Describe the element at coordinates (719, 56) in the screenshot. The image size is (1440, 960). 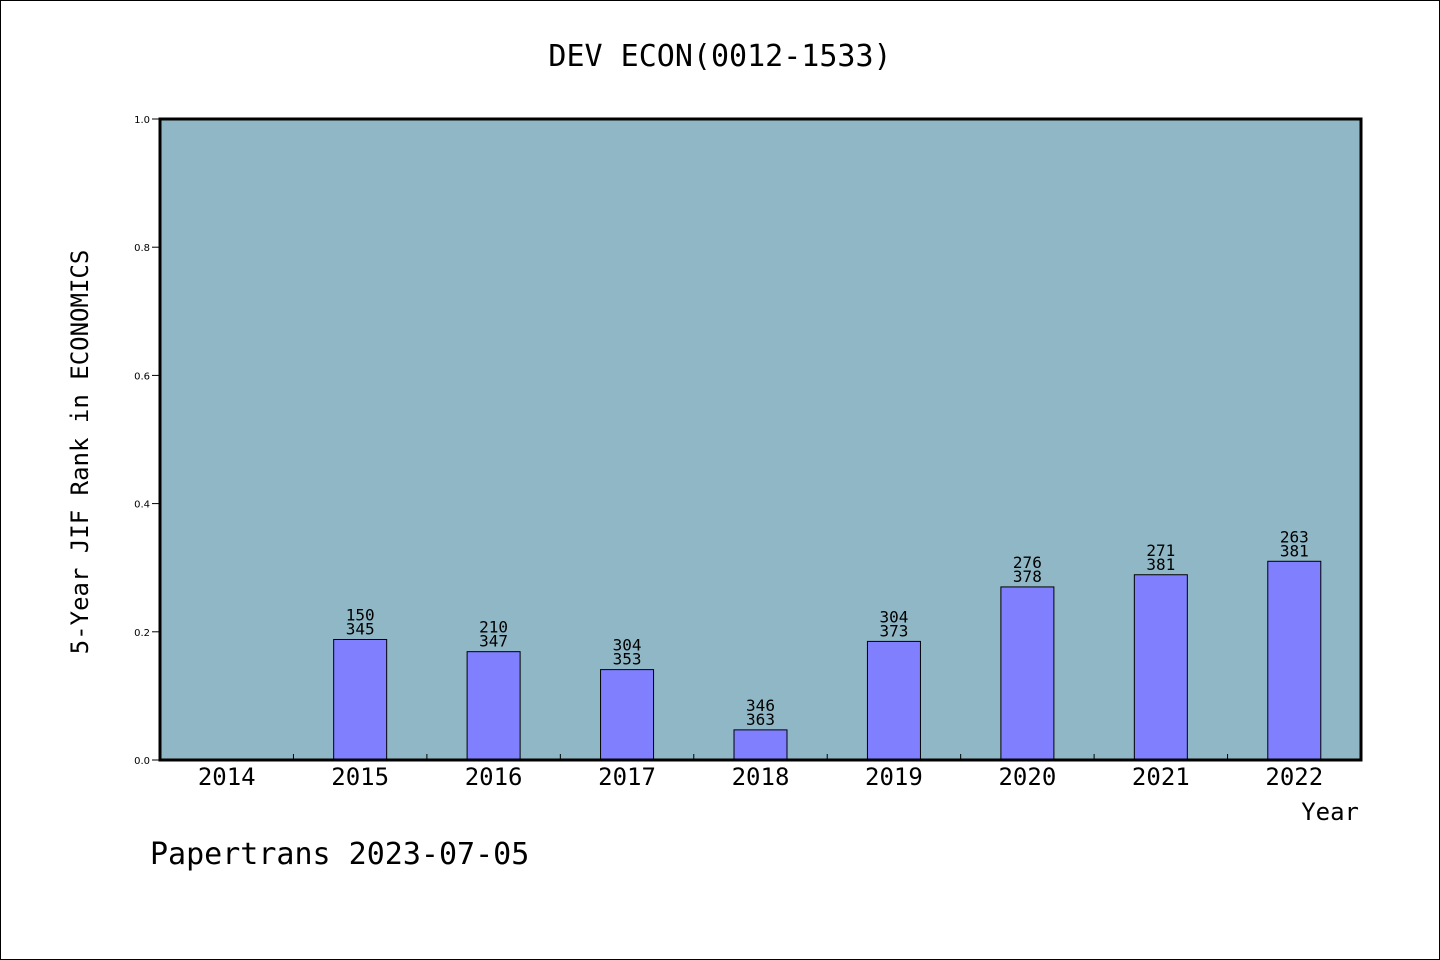
I see `chart-title: DEV ECON(0012-1533)` at that location.